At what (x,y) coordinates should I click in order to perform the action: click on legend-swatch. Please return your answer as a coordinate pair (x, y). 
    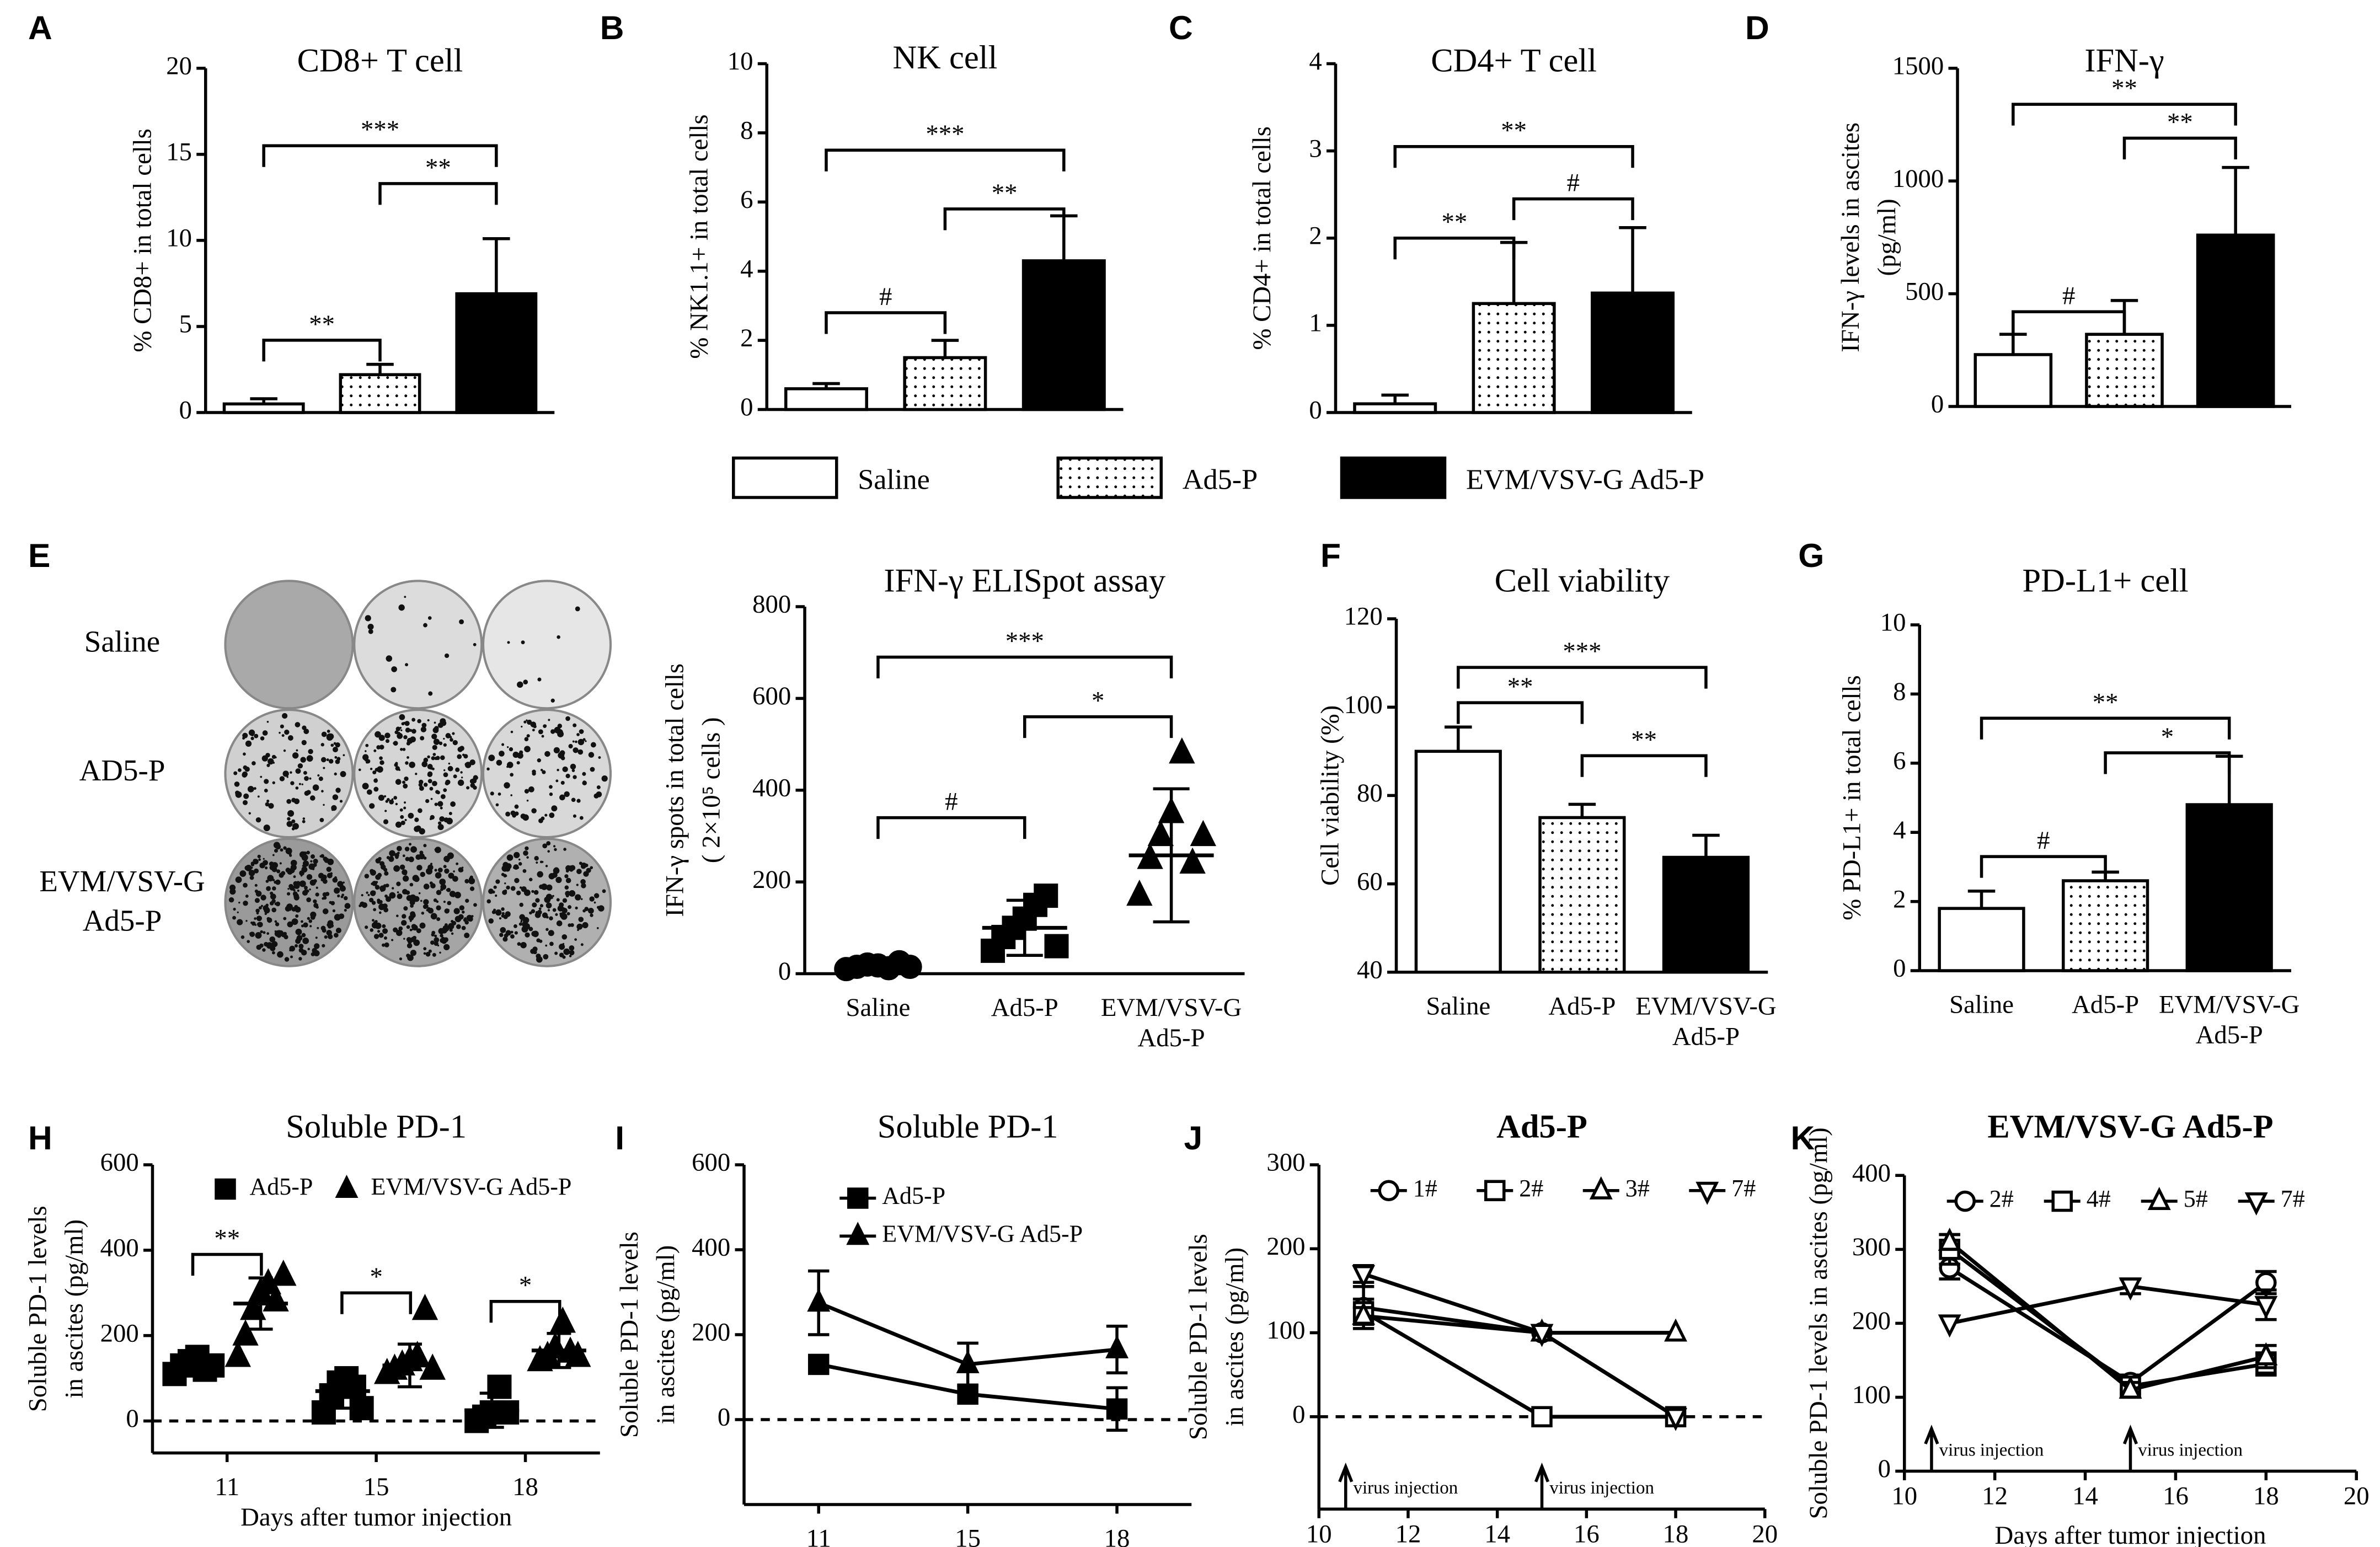
    Looking at the image, I should click on (1110, 477).